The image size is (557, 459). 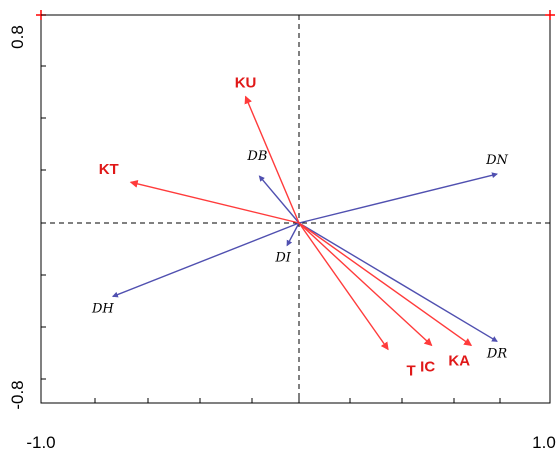 I want to click on env-arrow-ic, so click(x=365, y=284).